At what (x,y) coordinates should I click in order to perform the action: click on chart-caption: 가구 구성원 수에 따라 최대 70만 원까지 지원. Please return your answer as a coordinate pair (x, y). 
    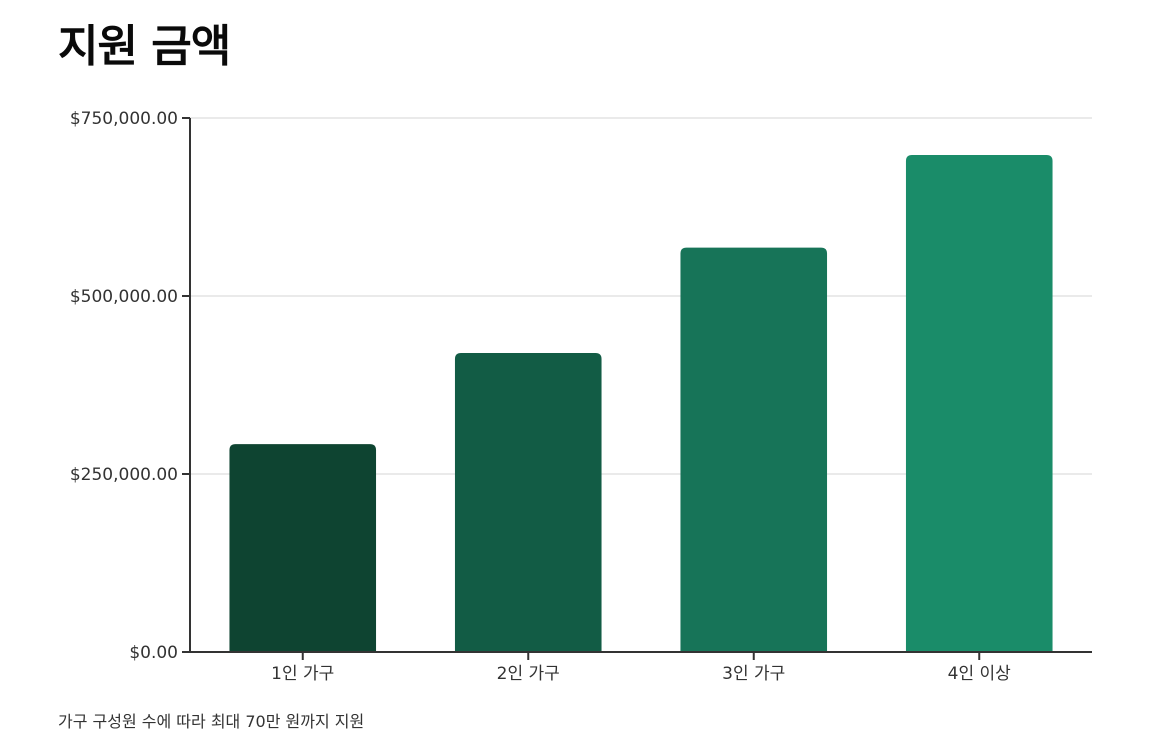
    Looking at the image, I should click on (211, 721).